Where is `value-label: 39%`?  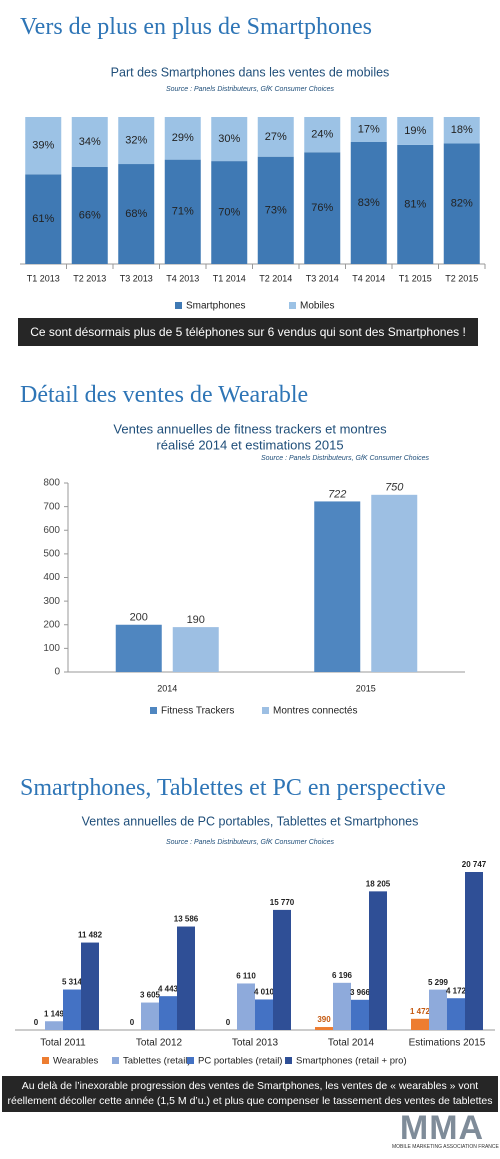
value-label: 39% is located at coordinates (43, 146).